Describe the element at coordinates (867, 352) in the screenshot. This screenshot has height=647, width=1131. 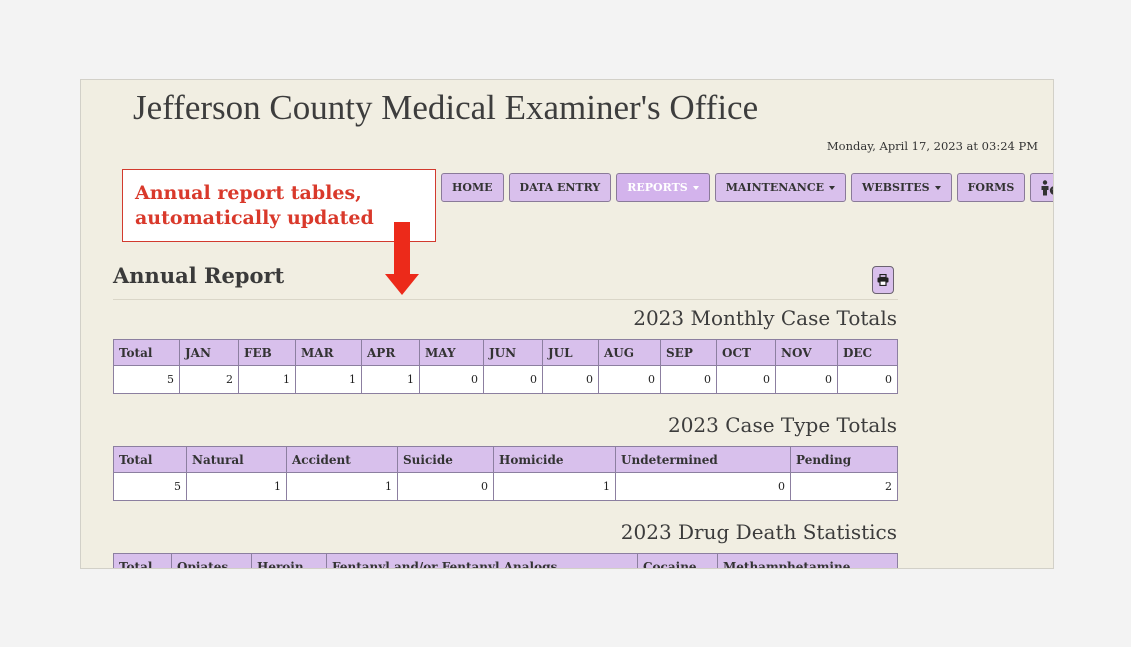
I see `column-header: DEC` at that location.